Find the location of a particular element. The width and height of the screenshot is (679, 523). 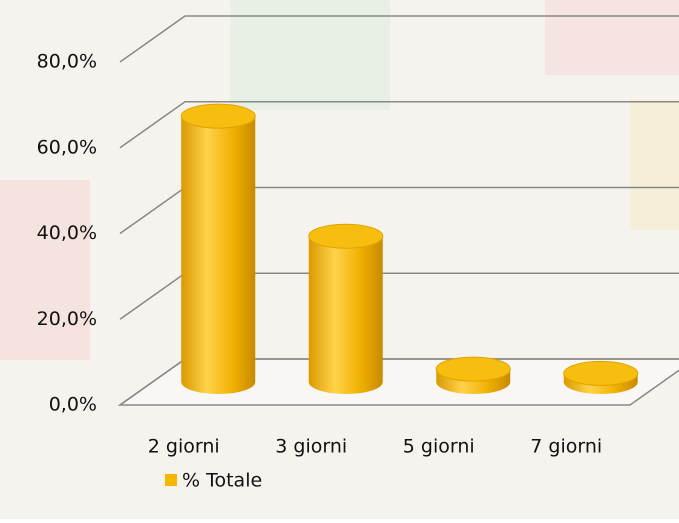

x-tick-label: 5 giorni is located at coordinates (439, 447).